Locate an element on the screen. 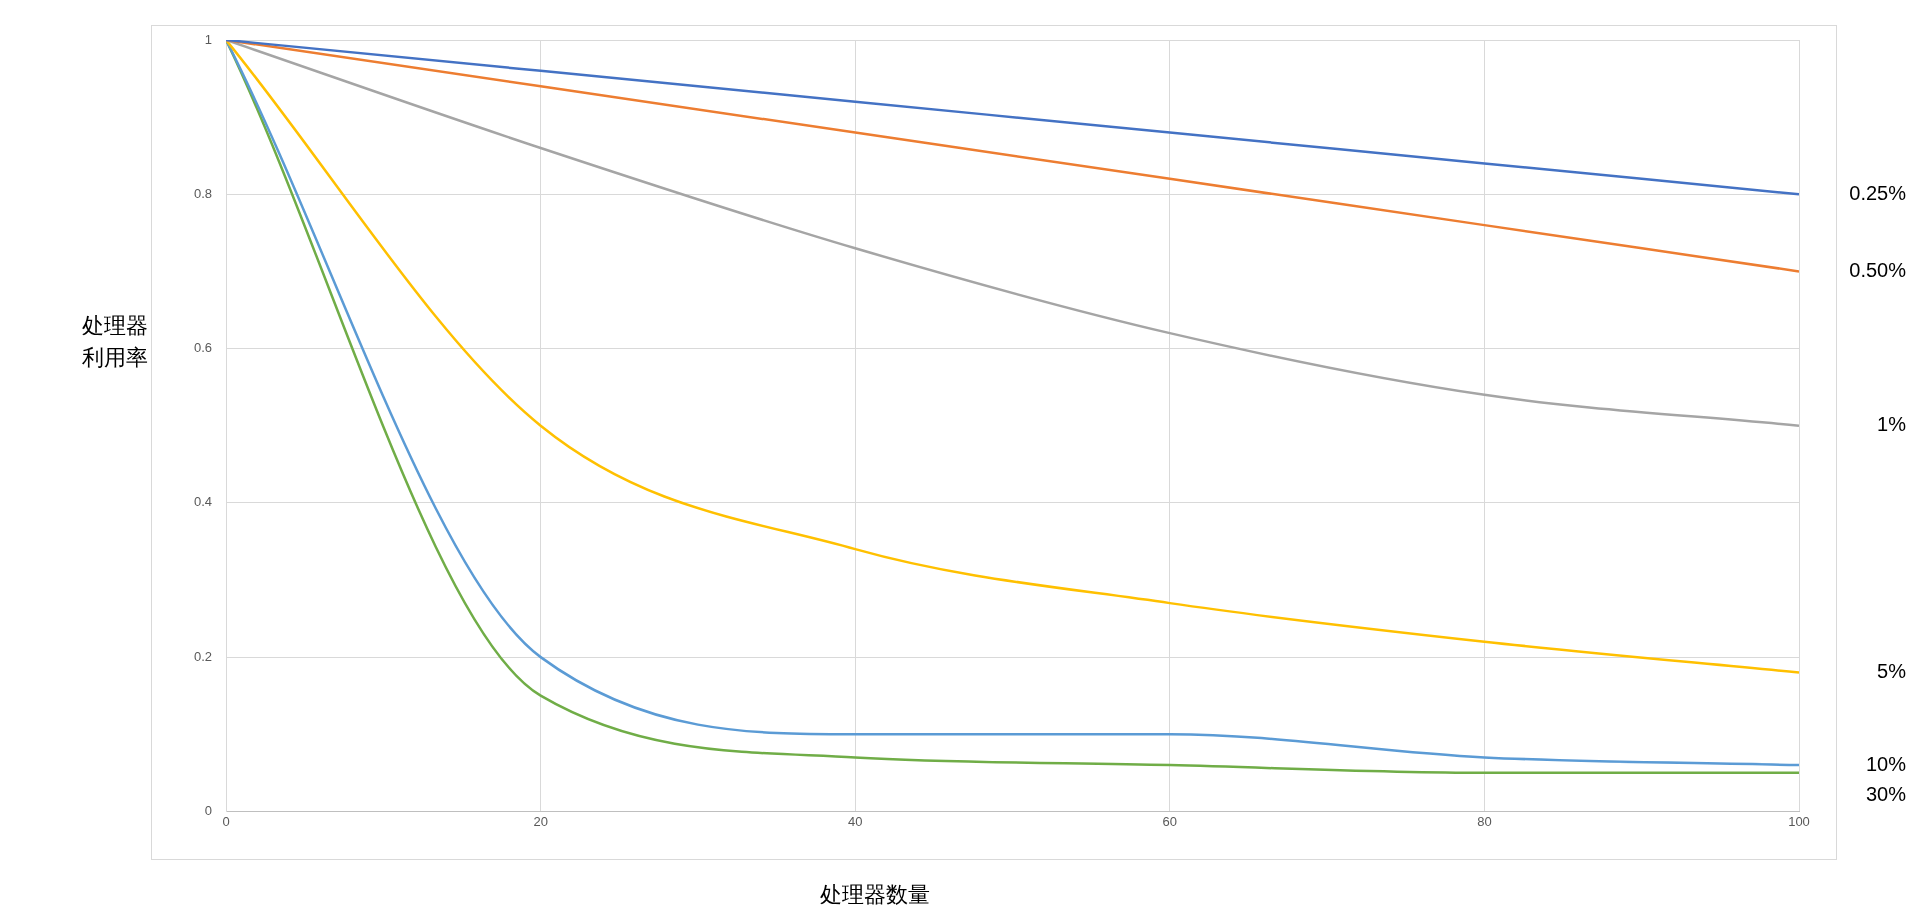  y-tick-label: 0 is located at coordinates (208, 810).